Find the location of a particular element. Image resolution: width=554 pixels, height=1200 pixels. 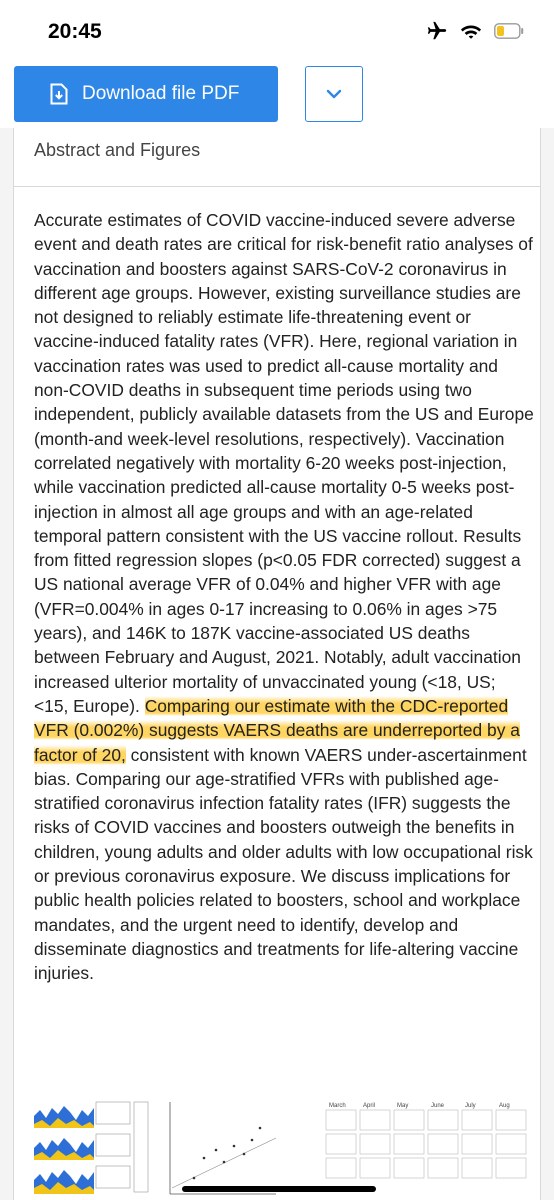

more-options-button is located at coordinates (334, 94).